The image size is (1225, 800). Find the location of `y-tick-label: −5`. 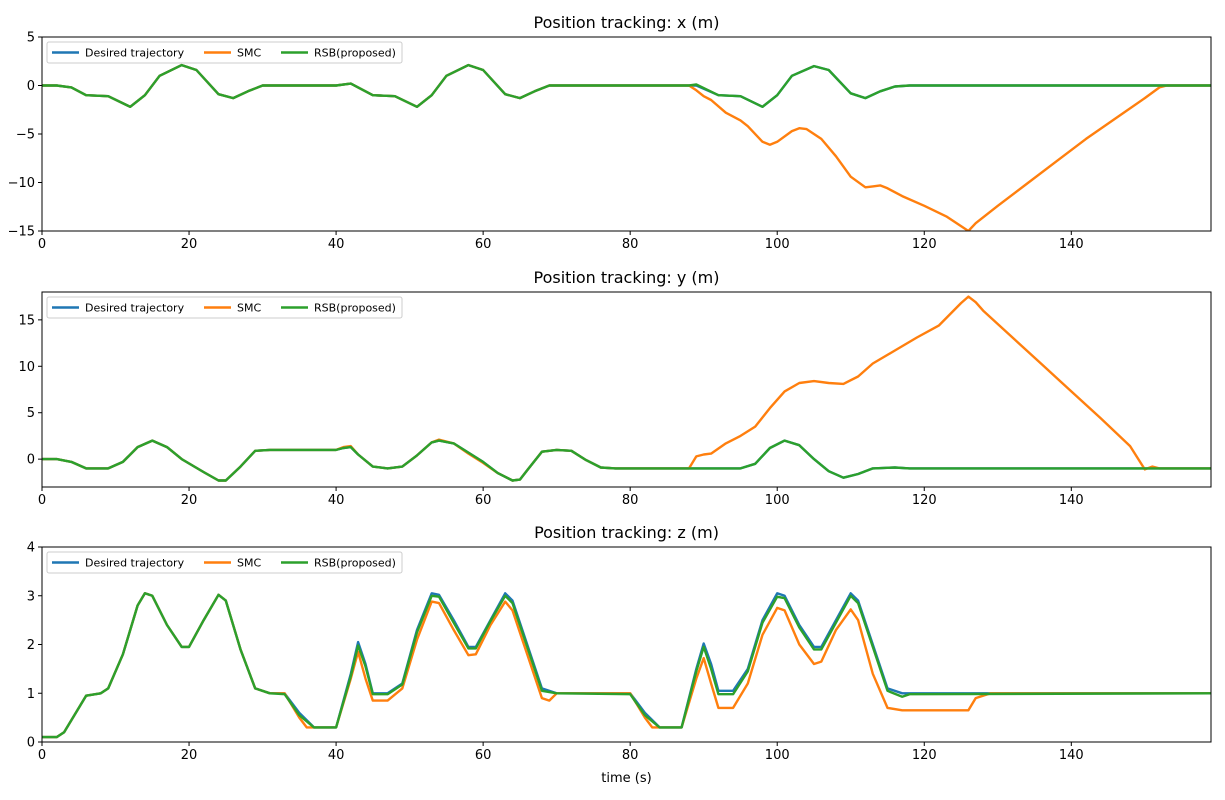

y-tick-label: −5 is located at coordinates (25, 135).